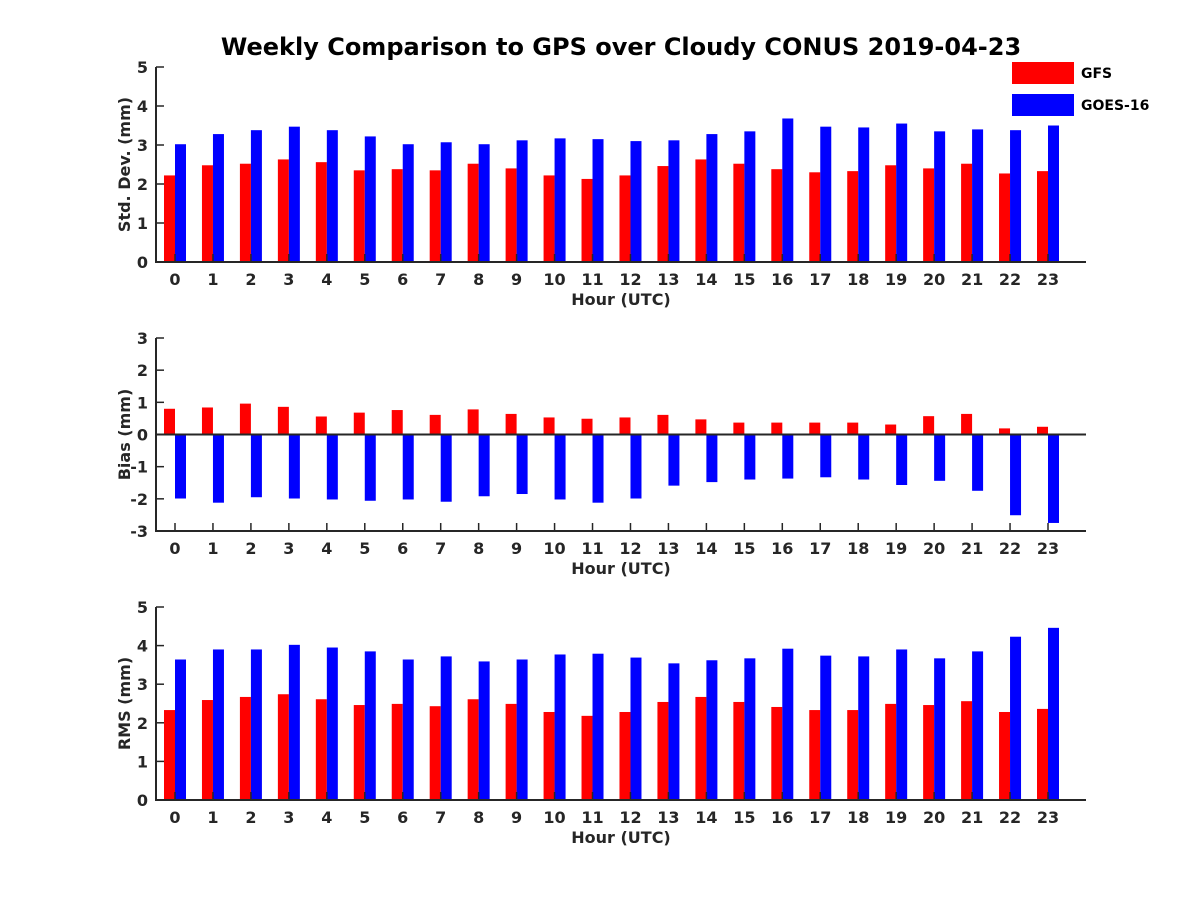  I want to click on x-tick-label: 1, so click(212, 817).